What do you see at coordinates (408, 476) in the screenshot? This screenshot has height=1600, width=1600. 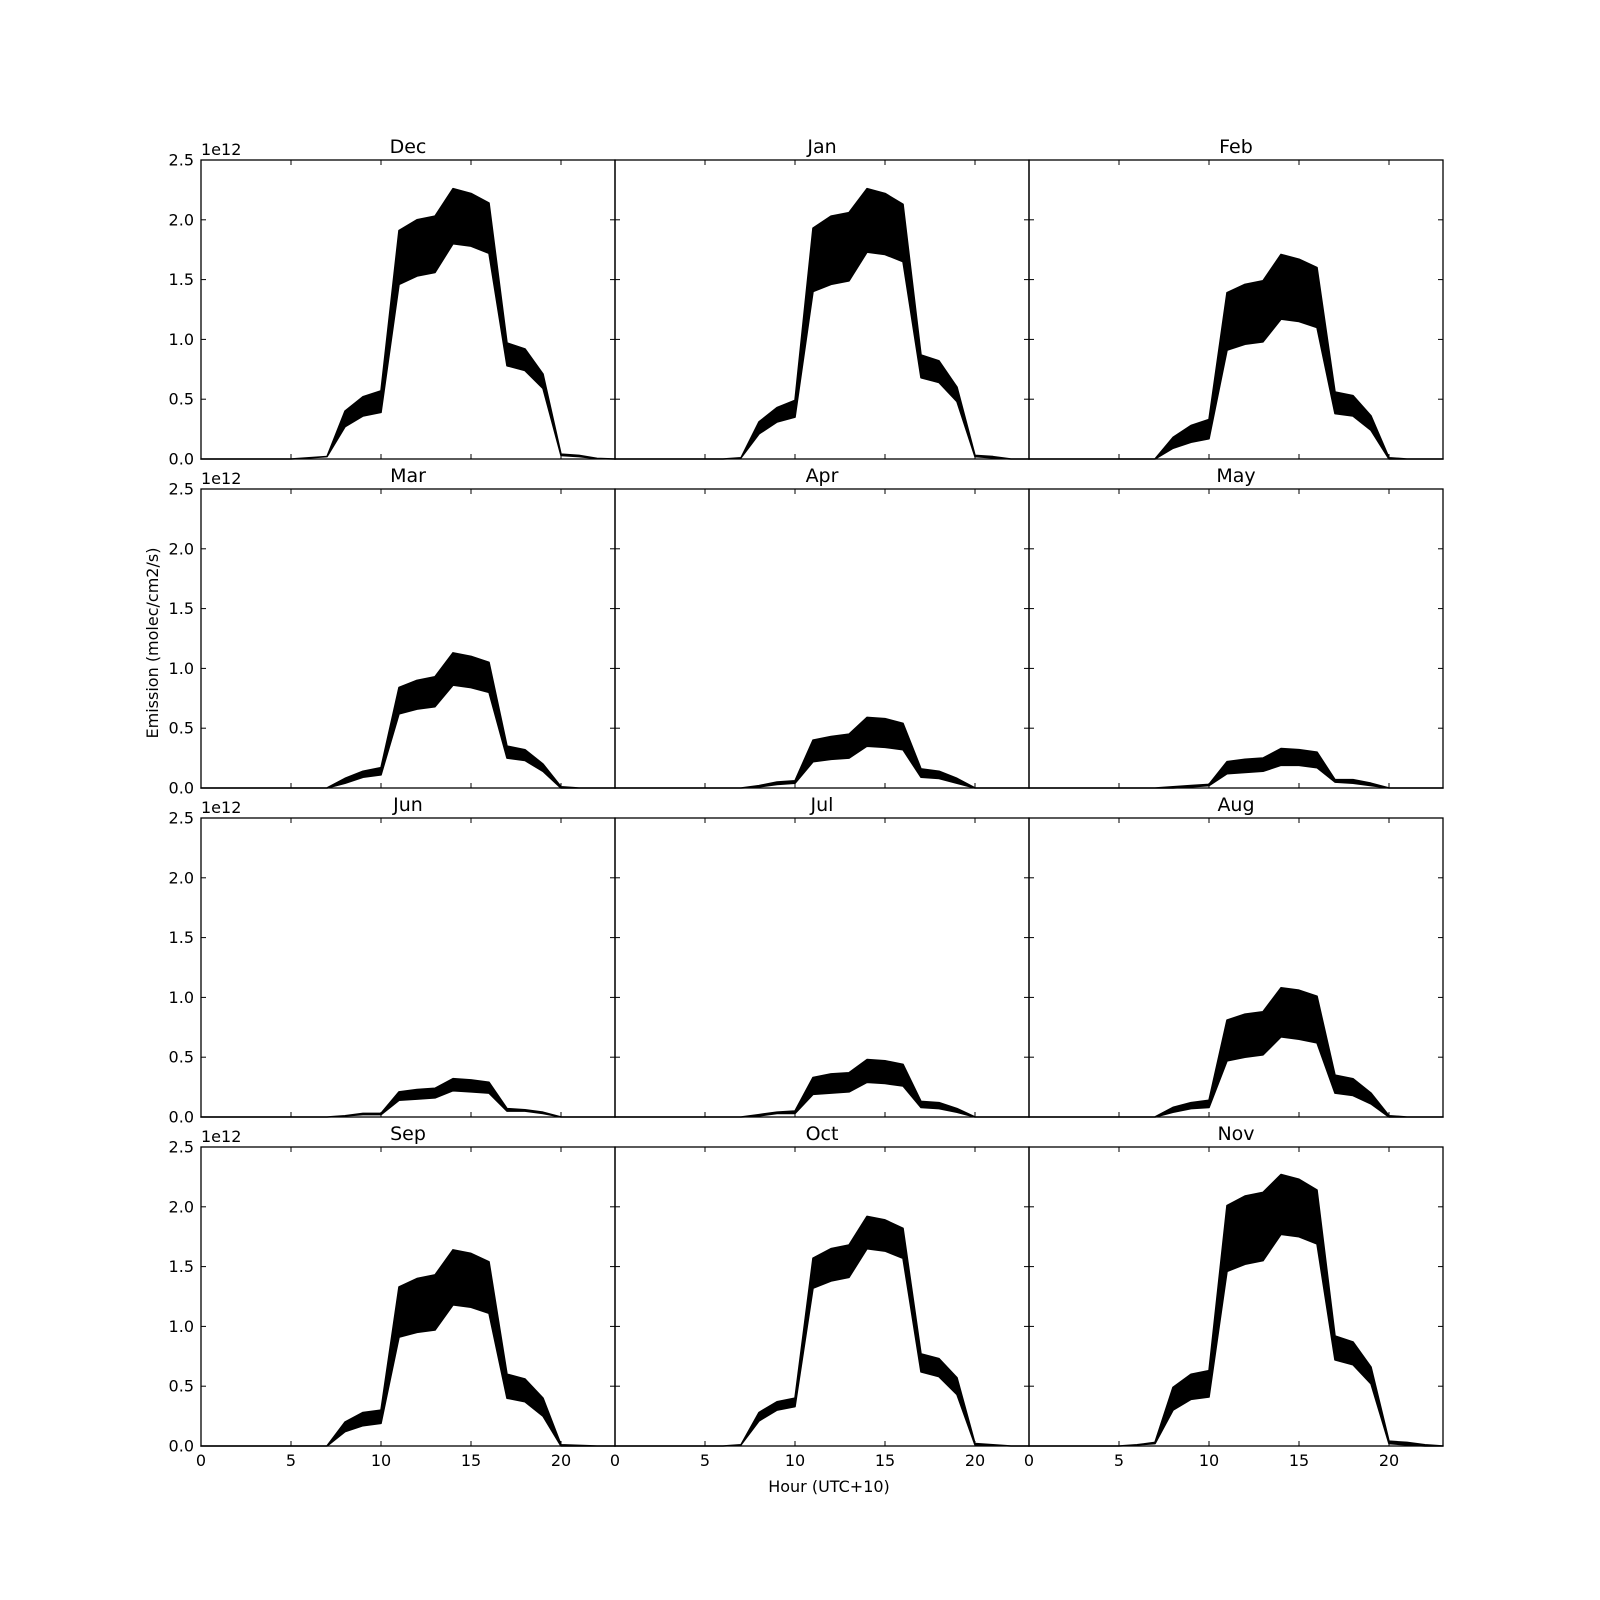 I see `panel-title-mar: Mar` at bounding box center [408, 476].